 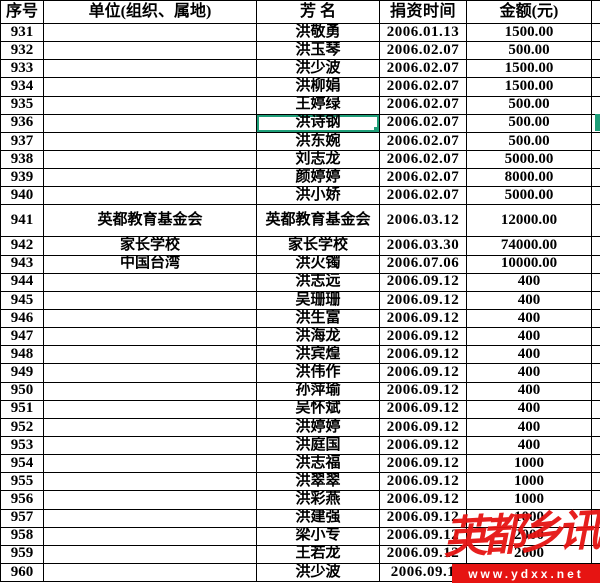 I want to click on name-cell: 洪伟作, so click(x=318, y=373).